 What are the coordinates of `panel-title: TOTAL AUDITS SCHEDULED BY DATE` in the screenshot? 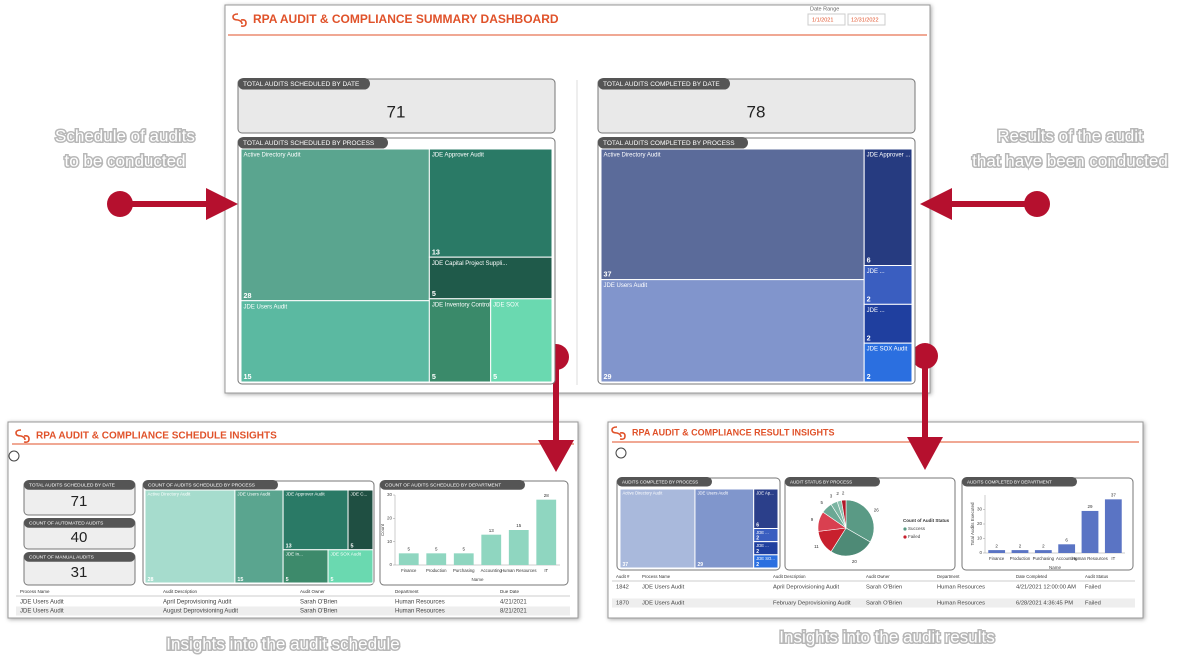 It's located at (72, 486).